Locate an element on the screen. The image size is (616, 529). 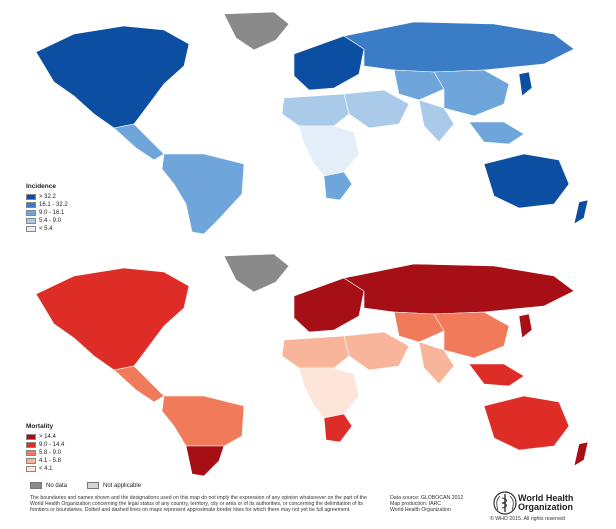
who-name: World Health Organization is located at coordinates (545, 503).